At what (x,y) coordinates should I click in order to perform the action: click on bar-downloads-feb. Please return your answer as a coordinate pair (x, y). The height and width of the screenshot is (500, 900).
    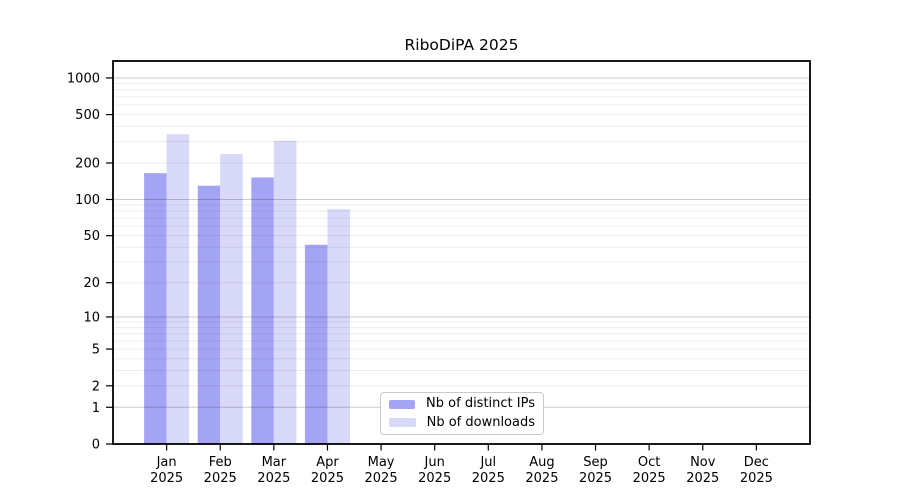
    Looking at the image, I should click on (231, 299).